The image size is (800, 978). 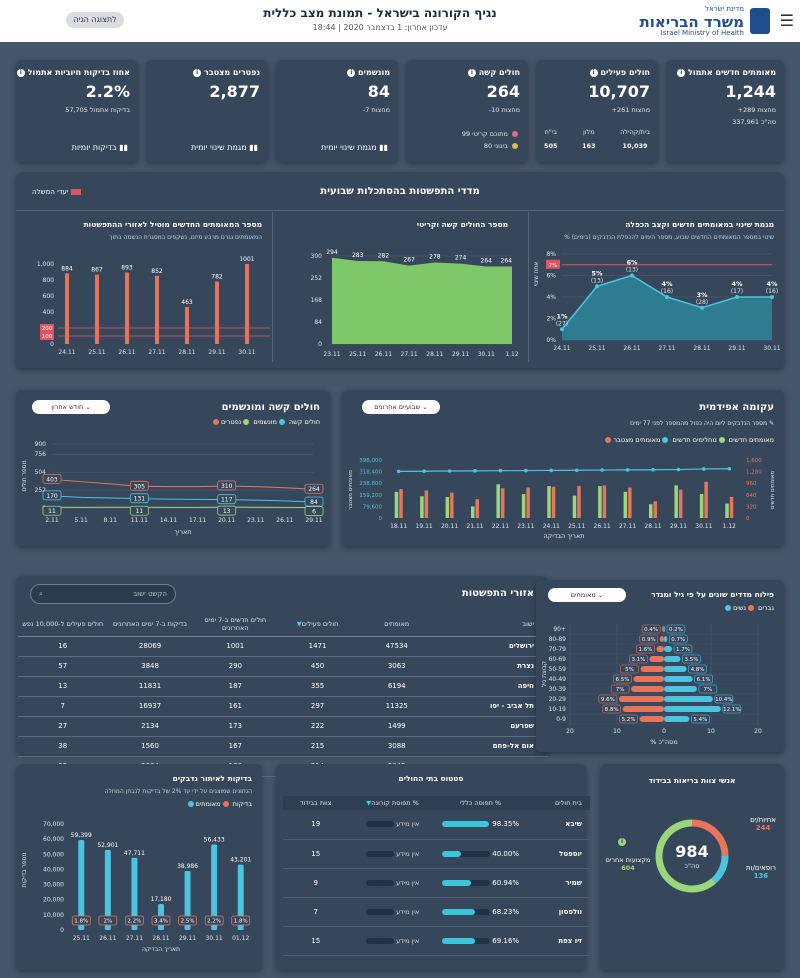 I want to click on occupancy-bar-fill, so click(x=459, y=940).